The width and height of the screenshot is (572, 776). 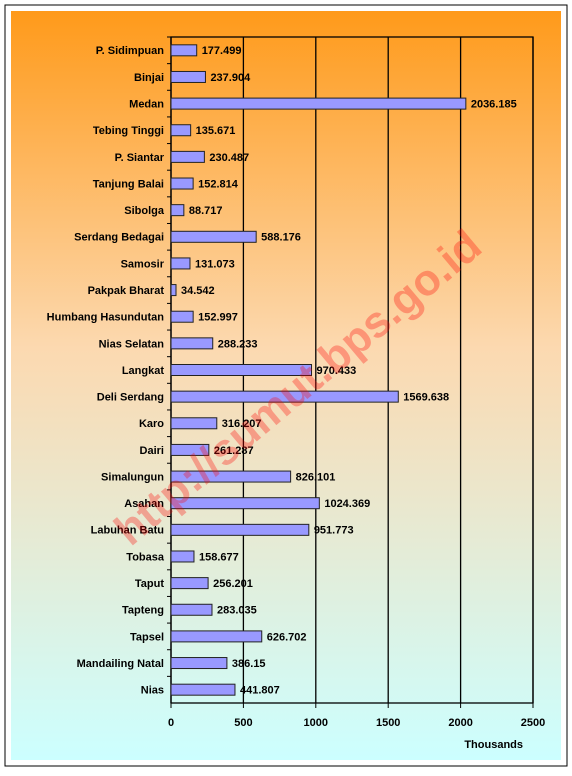 What do you see at coordinates (287, 637) in the screenshot?
I see `data-label: 626.702` at bounding box center [287, 637].